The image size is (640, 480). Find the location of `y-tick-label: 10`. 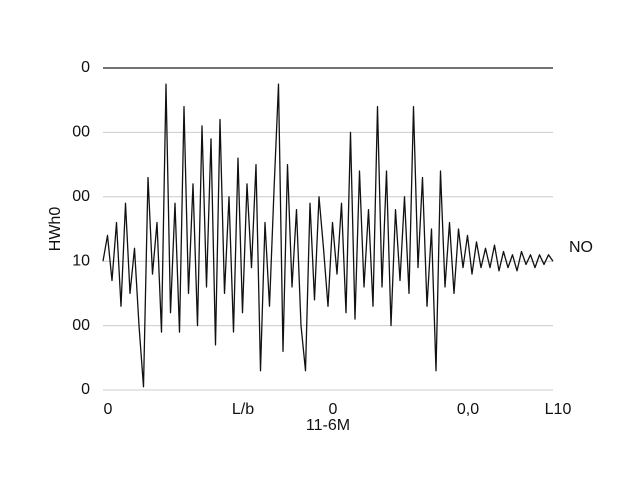

y-tick-label: 10 is located at coordinates (81, 260).